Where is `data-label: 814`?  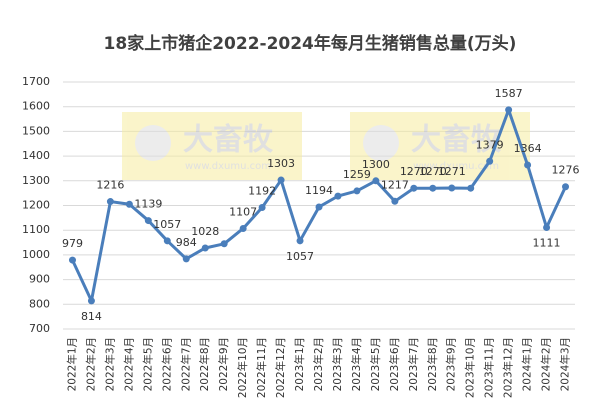
data-label: 814 is located at coordinates (91, 316).